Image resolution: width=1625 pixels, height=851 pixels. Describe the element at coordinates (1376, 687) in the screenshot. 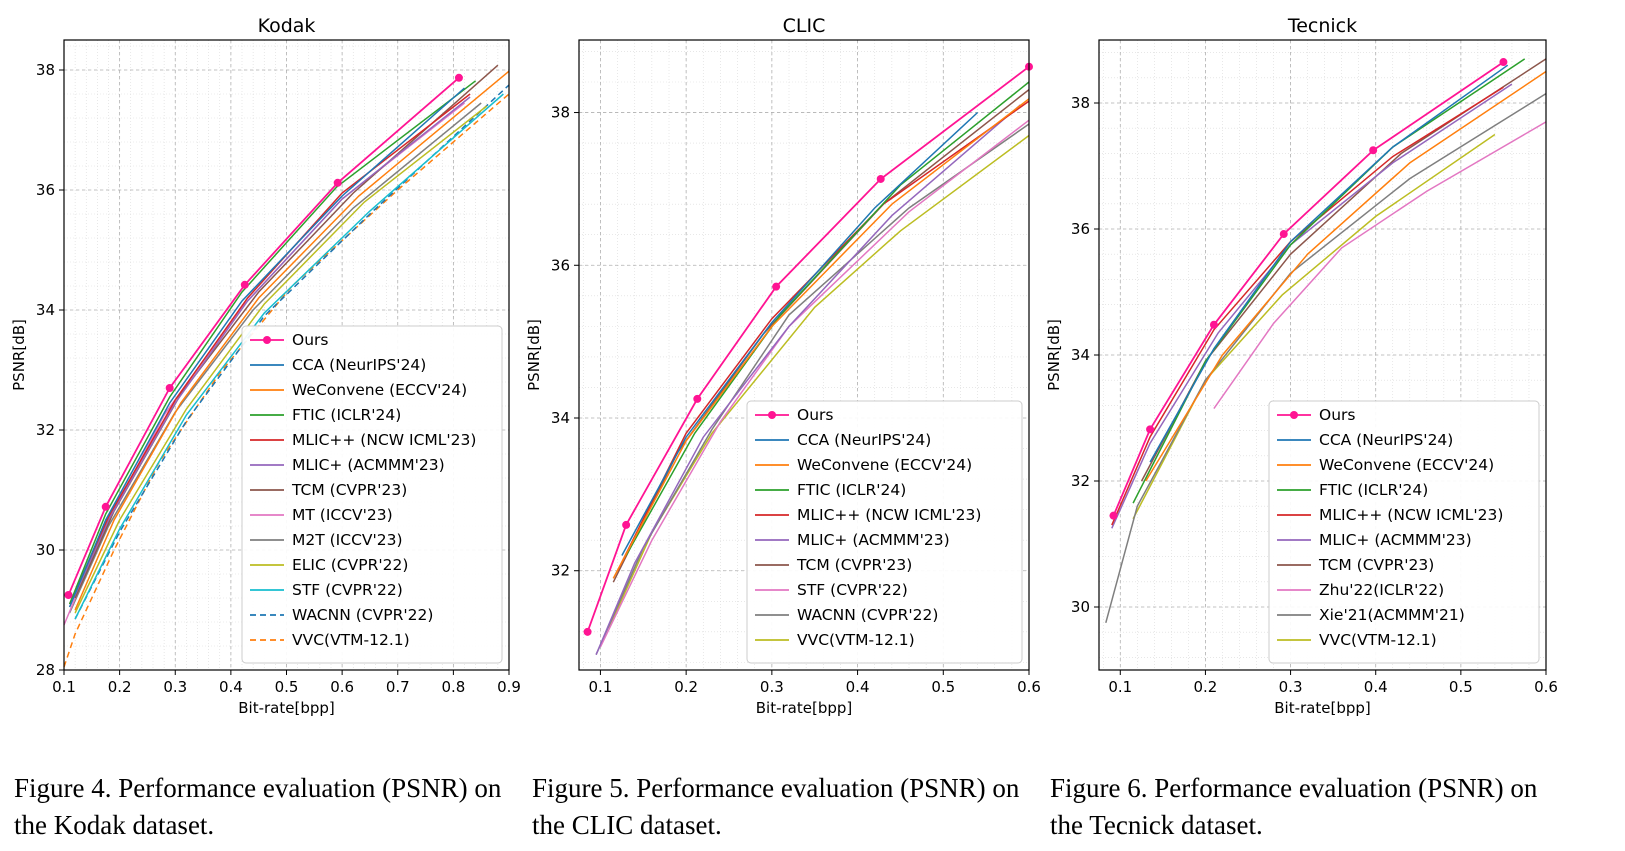

I see `x-tick-label: 0.4` at that location.